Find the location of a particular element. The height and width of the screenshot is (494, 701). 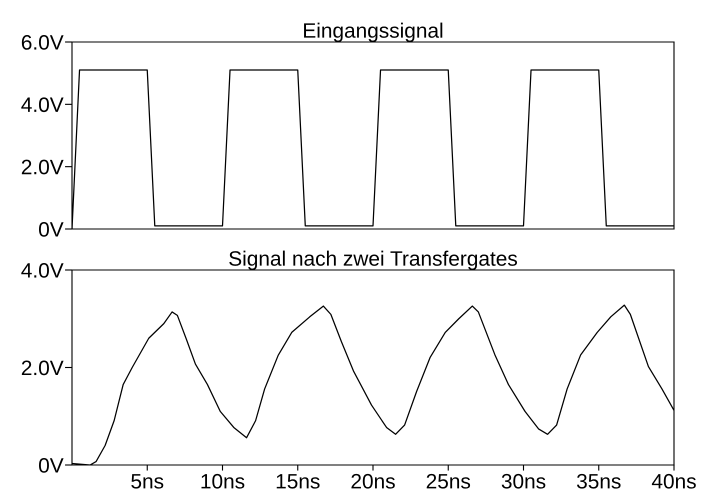

x-tick-label: 20ns is located at coordinates (373, 481).